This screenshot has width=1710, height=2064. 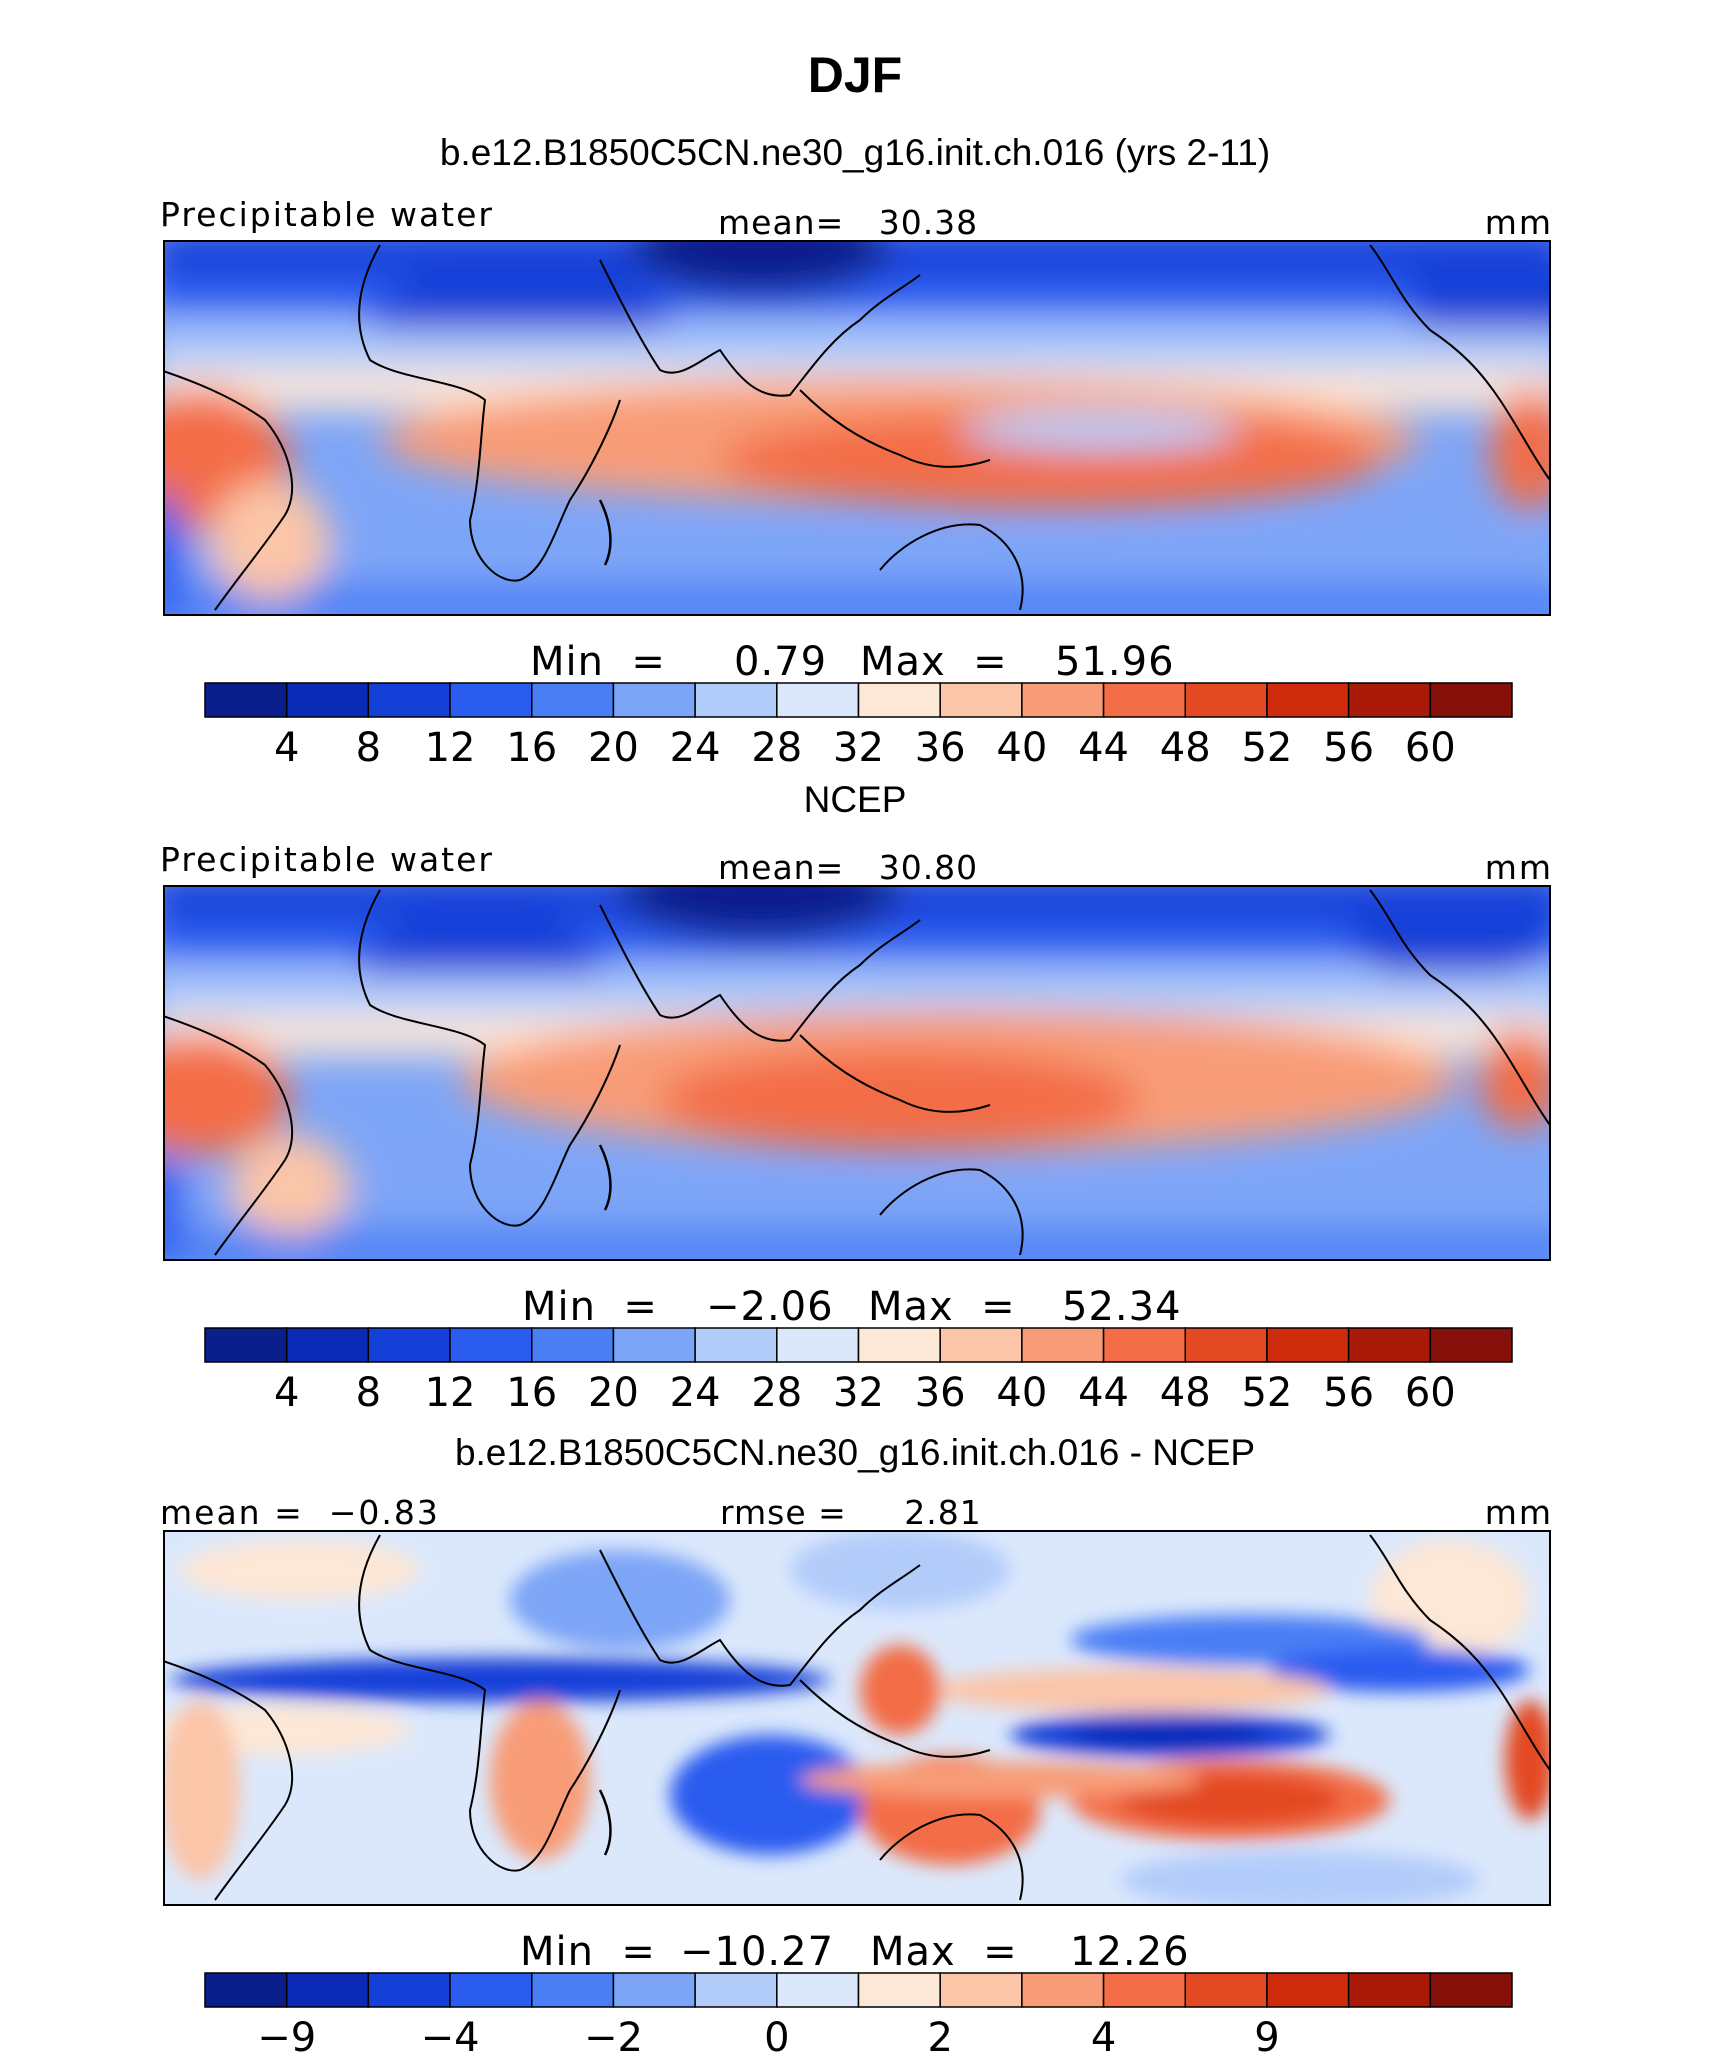 What do you see at coordinates (757, 1952) in the screenshot?
I see `panel-difference-min-value: −10.27` at bounding box center [757, 1952].